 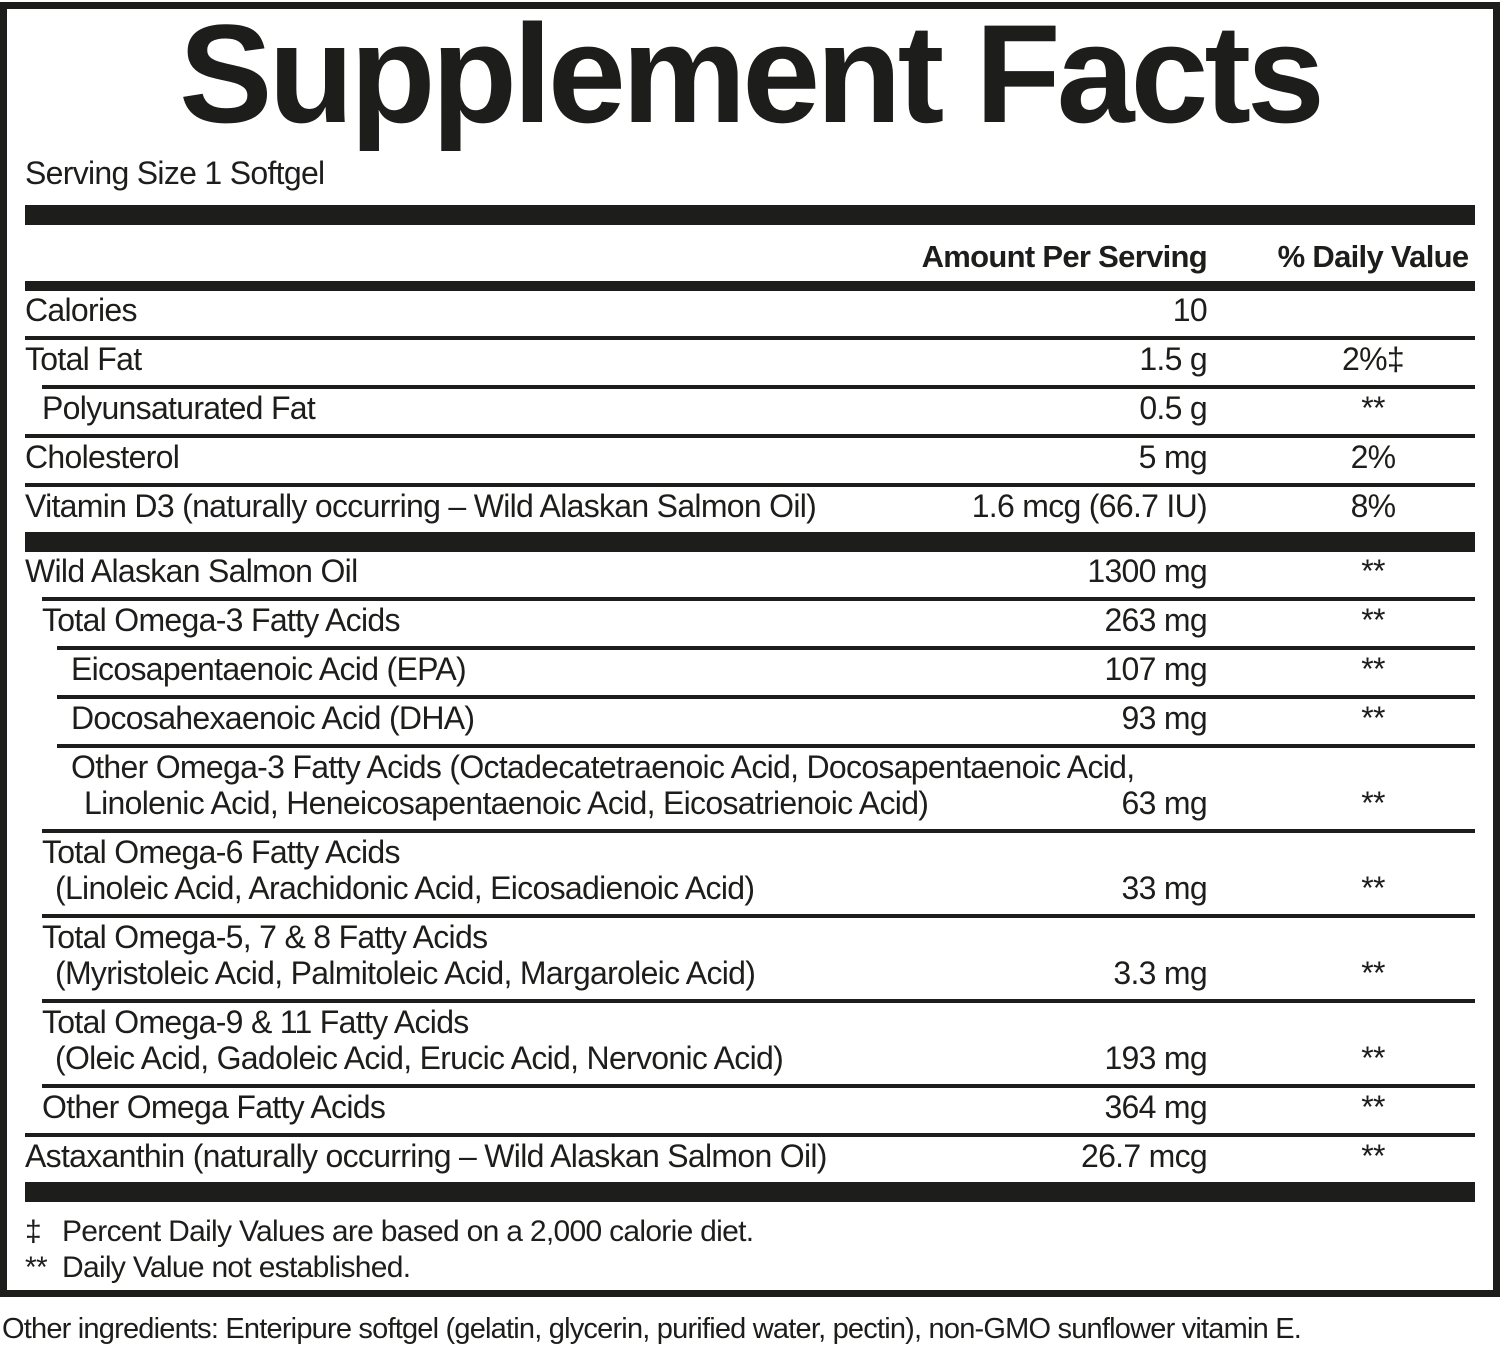 I want to click on amount-value: 3.3 mg, so click(x=1160, y=973).